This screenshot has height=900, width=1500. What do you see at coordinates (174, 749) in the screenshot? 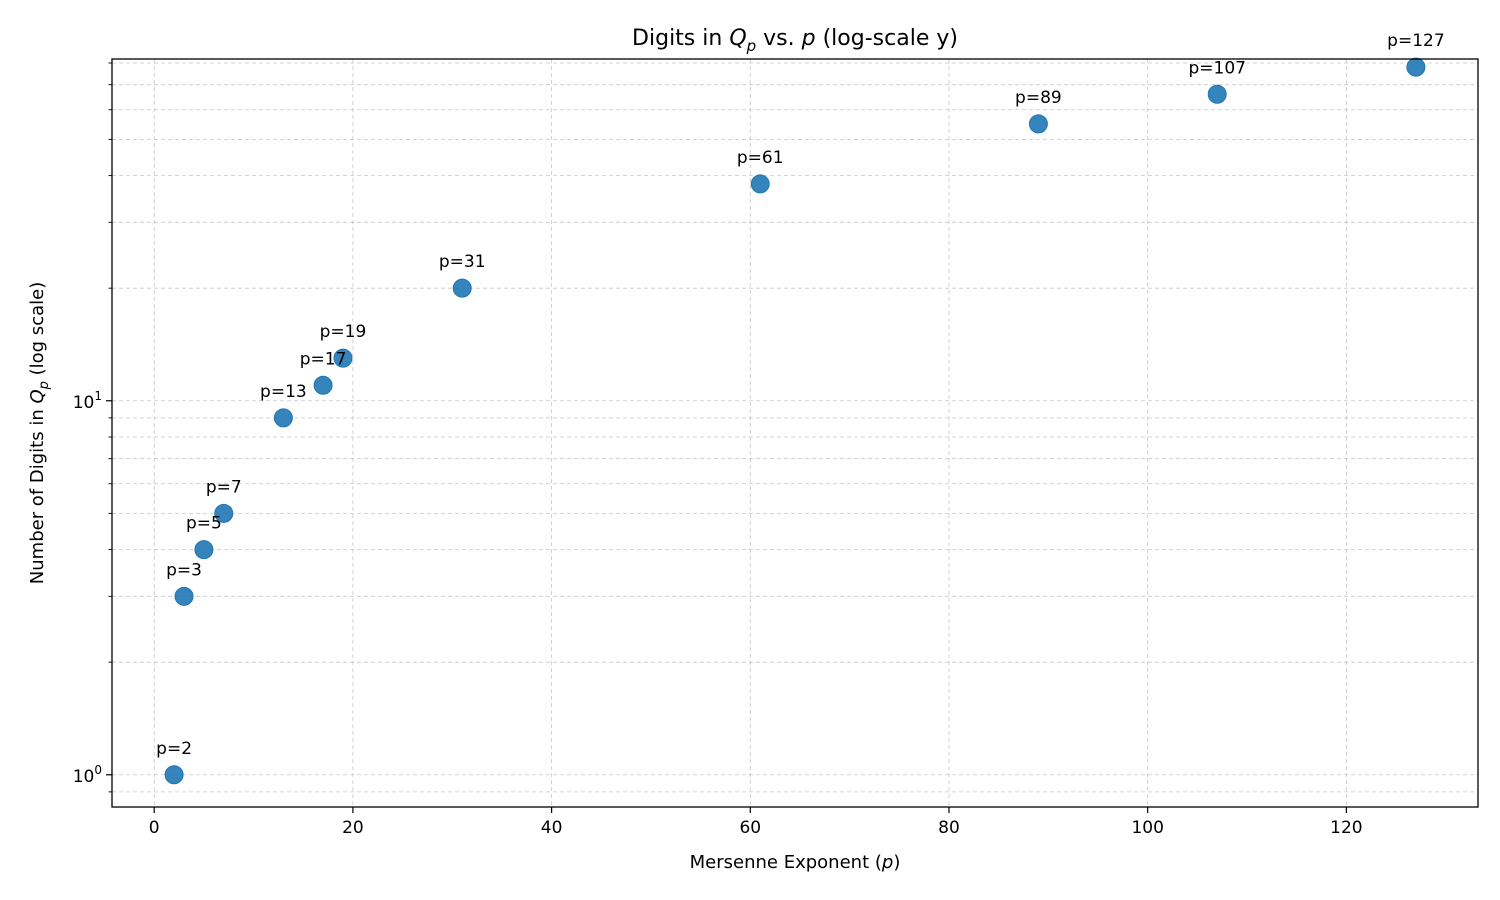
I see `data-label: p=2` at bounding box center [174, 749].